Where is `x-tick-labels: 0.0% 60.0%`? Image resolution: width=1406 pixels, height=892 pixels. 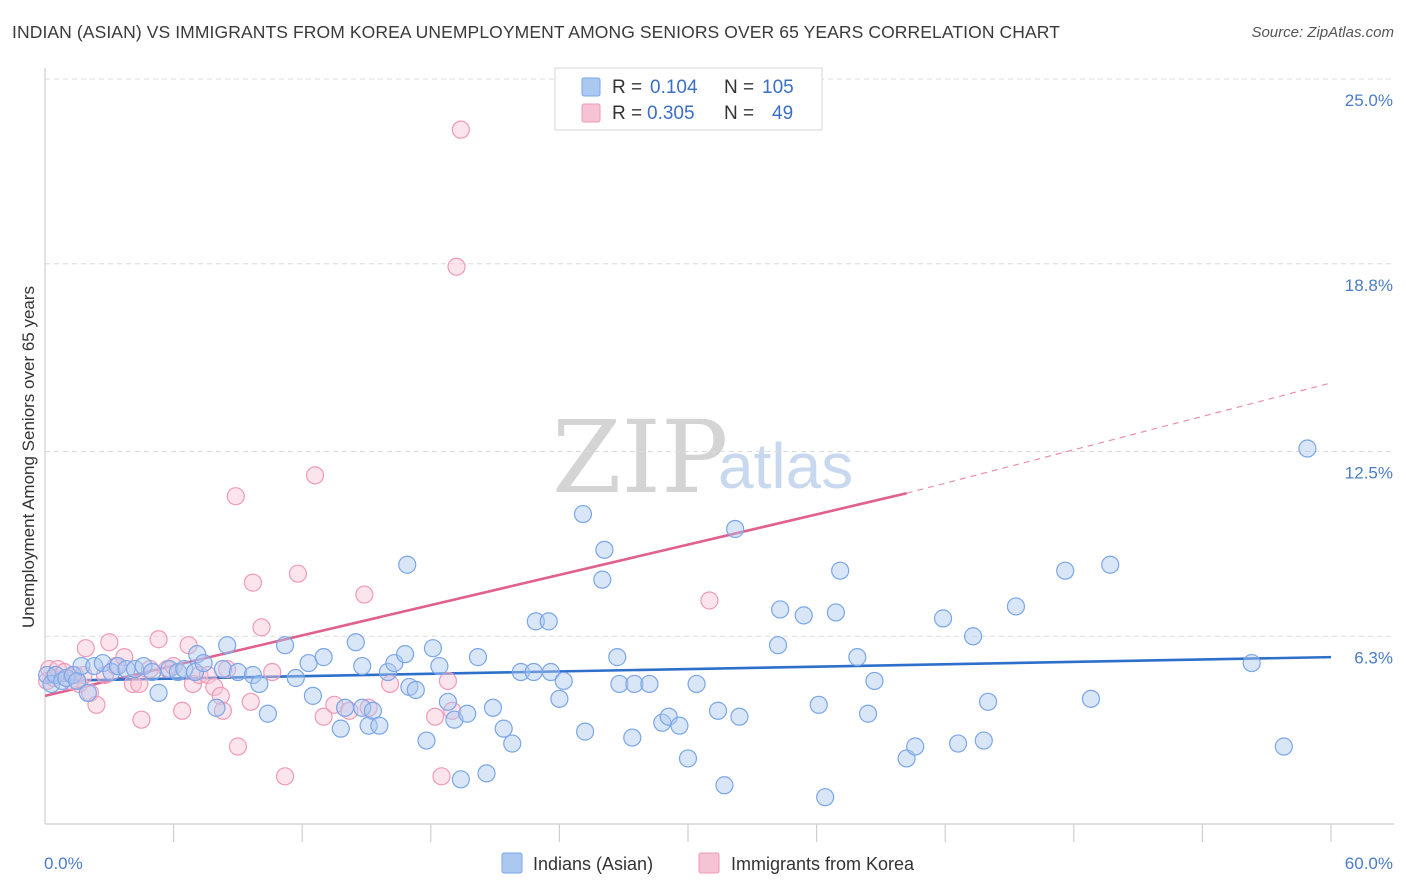 x-tick-labels: 0.0% 60.0% is located at coordinates (718, 863).